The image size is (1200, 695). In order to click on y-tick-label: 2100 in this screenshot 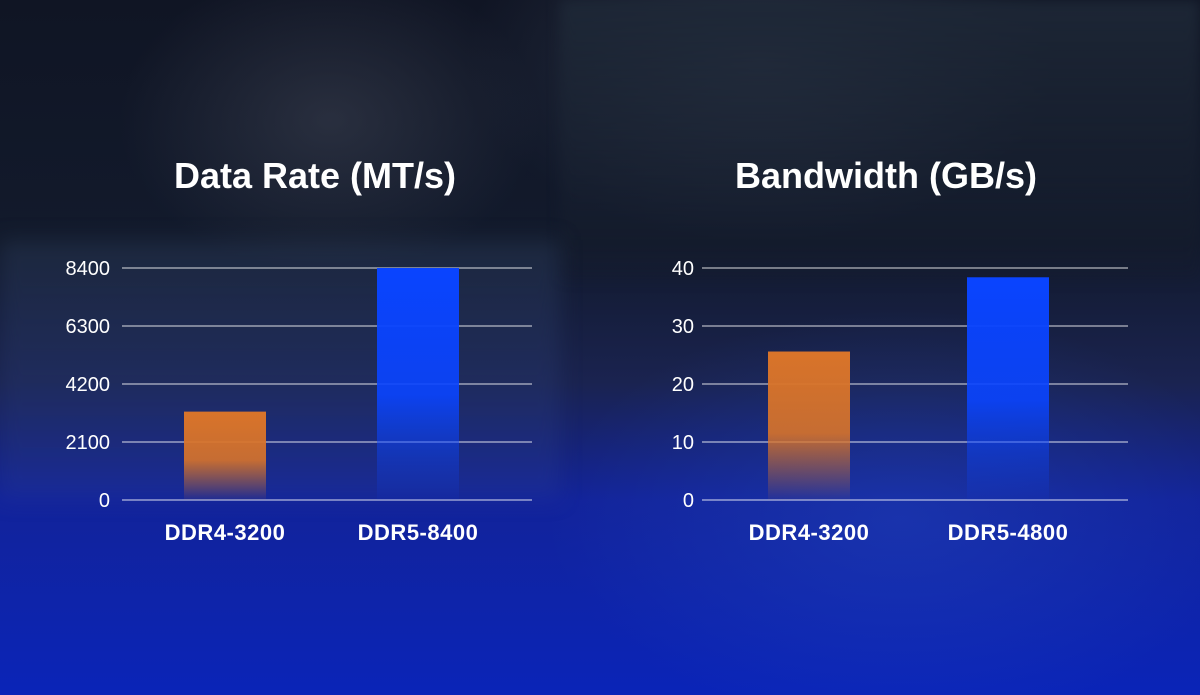, I will do `click(88, 443)`.